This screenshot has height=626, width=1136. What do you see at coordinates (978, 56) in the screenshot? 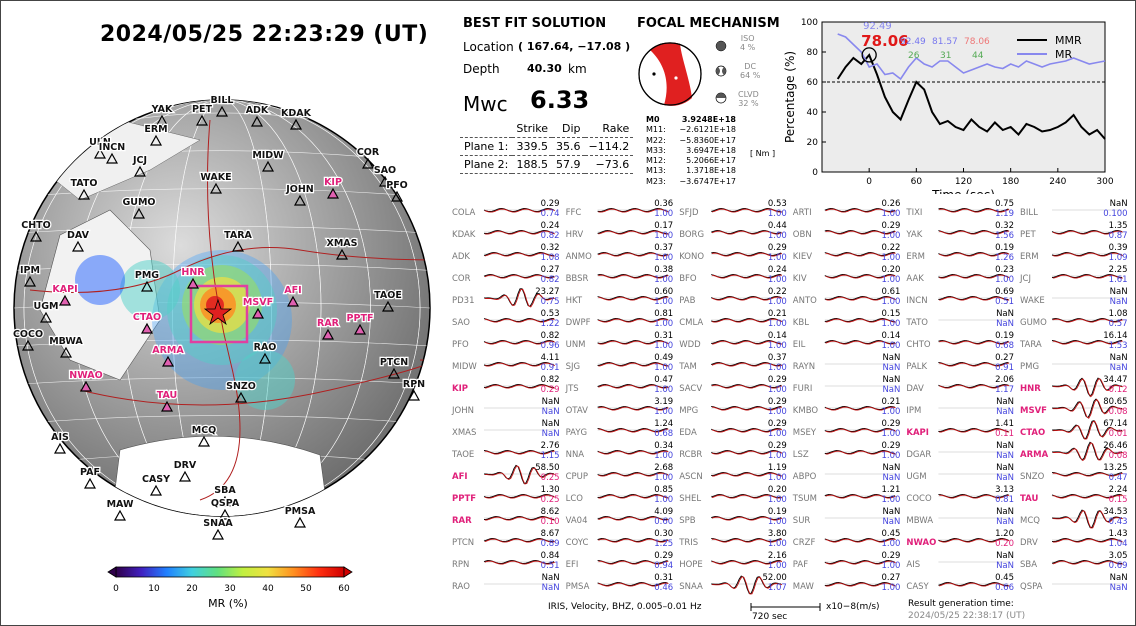
I see `chart-annotation: 44` at bounding box center [978, 56].